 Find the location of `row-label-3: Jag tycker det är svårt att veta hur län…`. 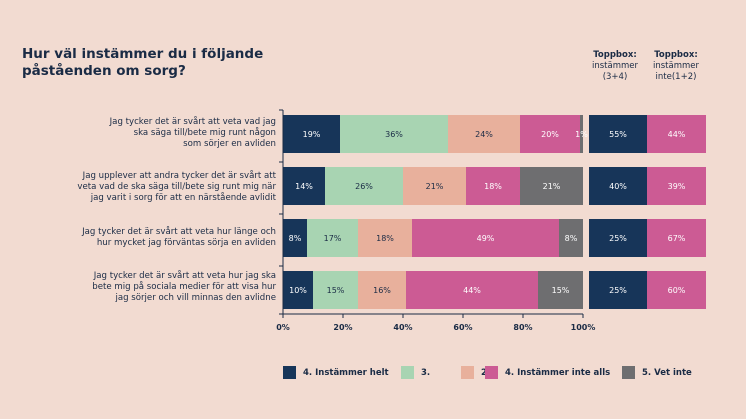

row-label-3: Jag tycker det är svårt att veta hur län… is located at coordinates (148, 238).